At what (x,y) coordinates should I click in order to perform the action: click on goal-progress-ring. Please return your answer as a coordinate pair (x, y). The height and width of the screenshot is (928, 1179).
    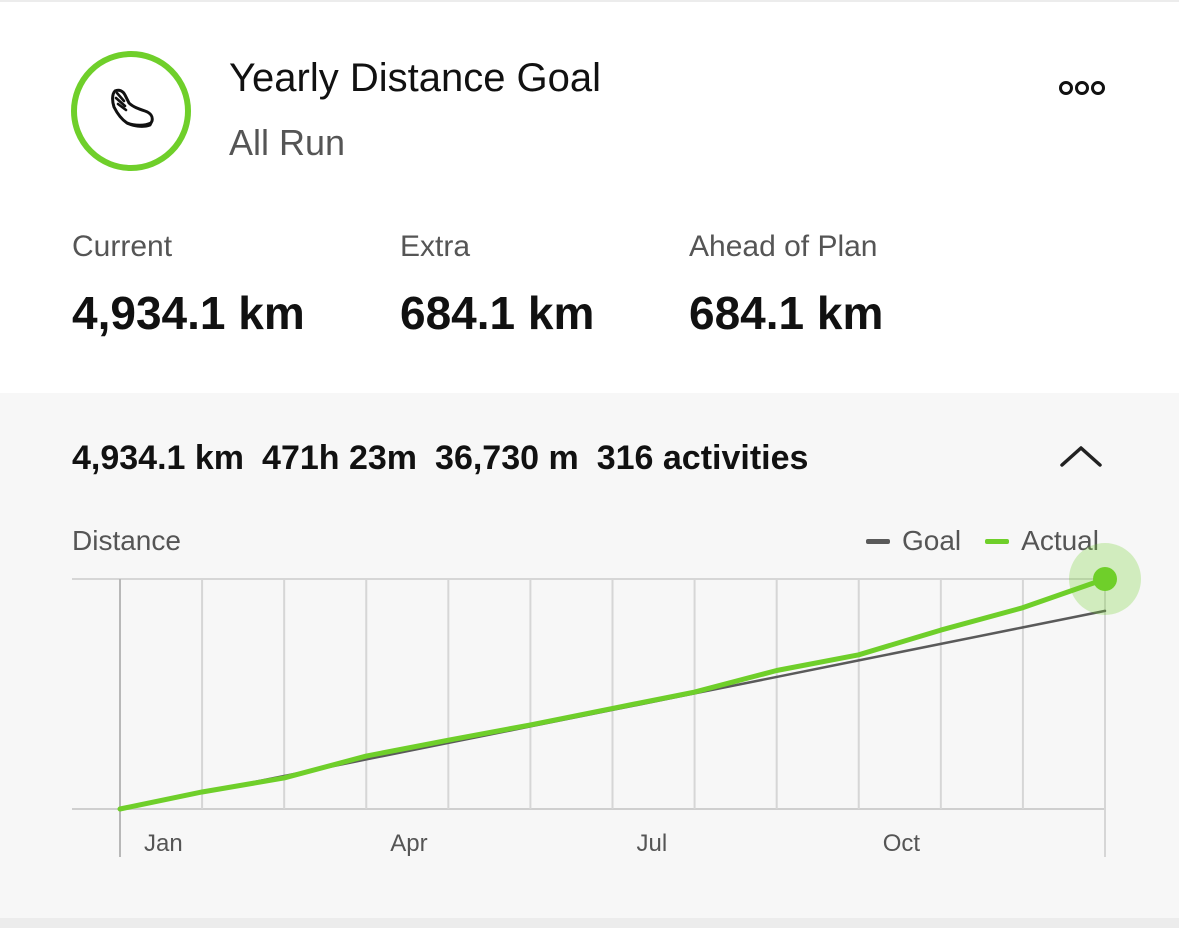
    Looking at the image, I should click on (131, 111).